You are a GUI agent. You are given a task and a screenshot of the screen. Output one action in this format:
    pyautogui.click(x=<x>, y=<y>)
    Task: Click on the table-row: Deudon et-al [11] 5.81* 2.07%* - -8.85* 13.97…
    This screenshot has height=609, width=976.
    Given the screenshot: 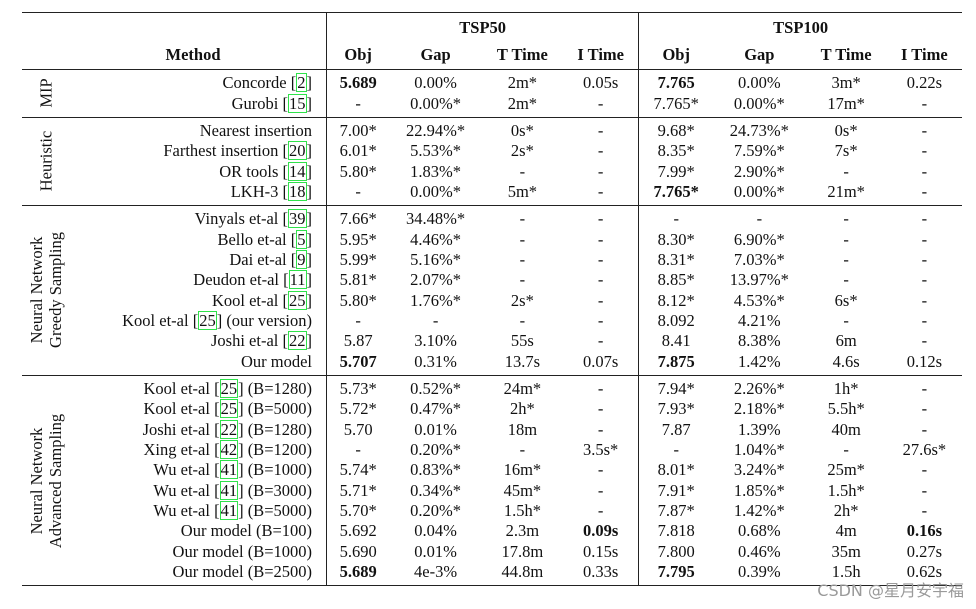 What is the action you would take?
    pyautogui.click(x=492, y=280)
    